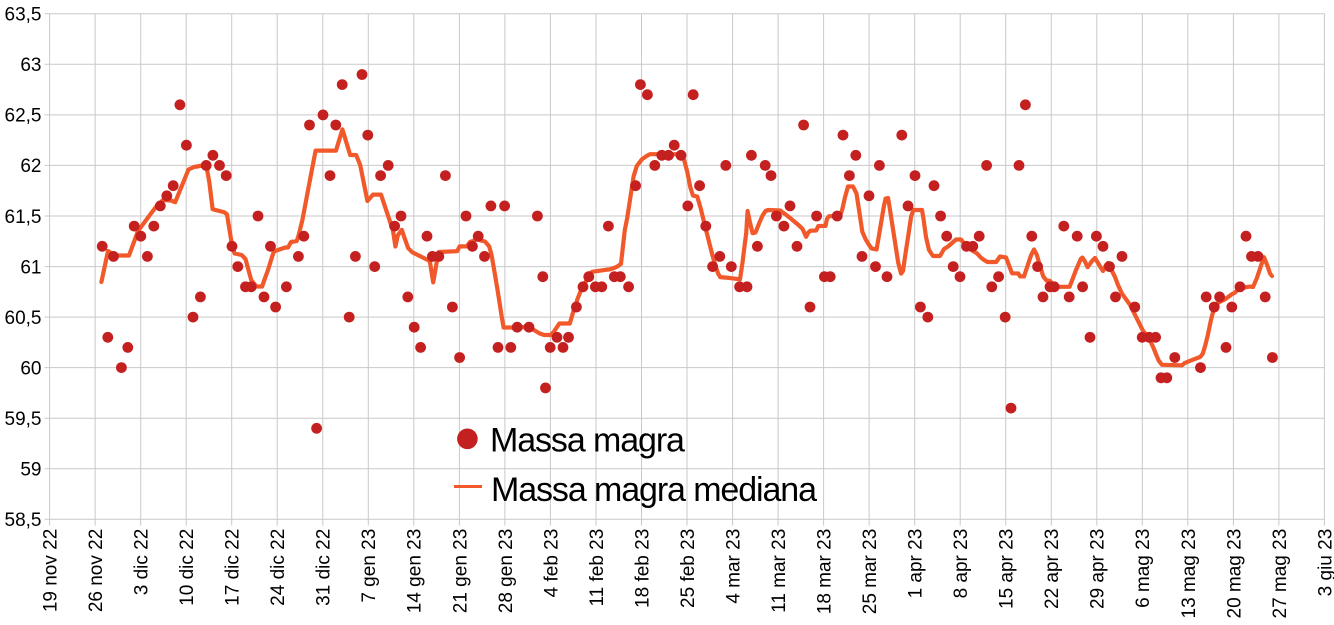 Image resolution: width=1334 pixels, height=625 pixels. Describe the element at coordinates (916, 564) in the screenshot. I see `svg-text: 1 apr 23` at that location.